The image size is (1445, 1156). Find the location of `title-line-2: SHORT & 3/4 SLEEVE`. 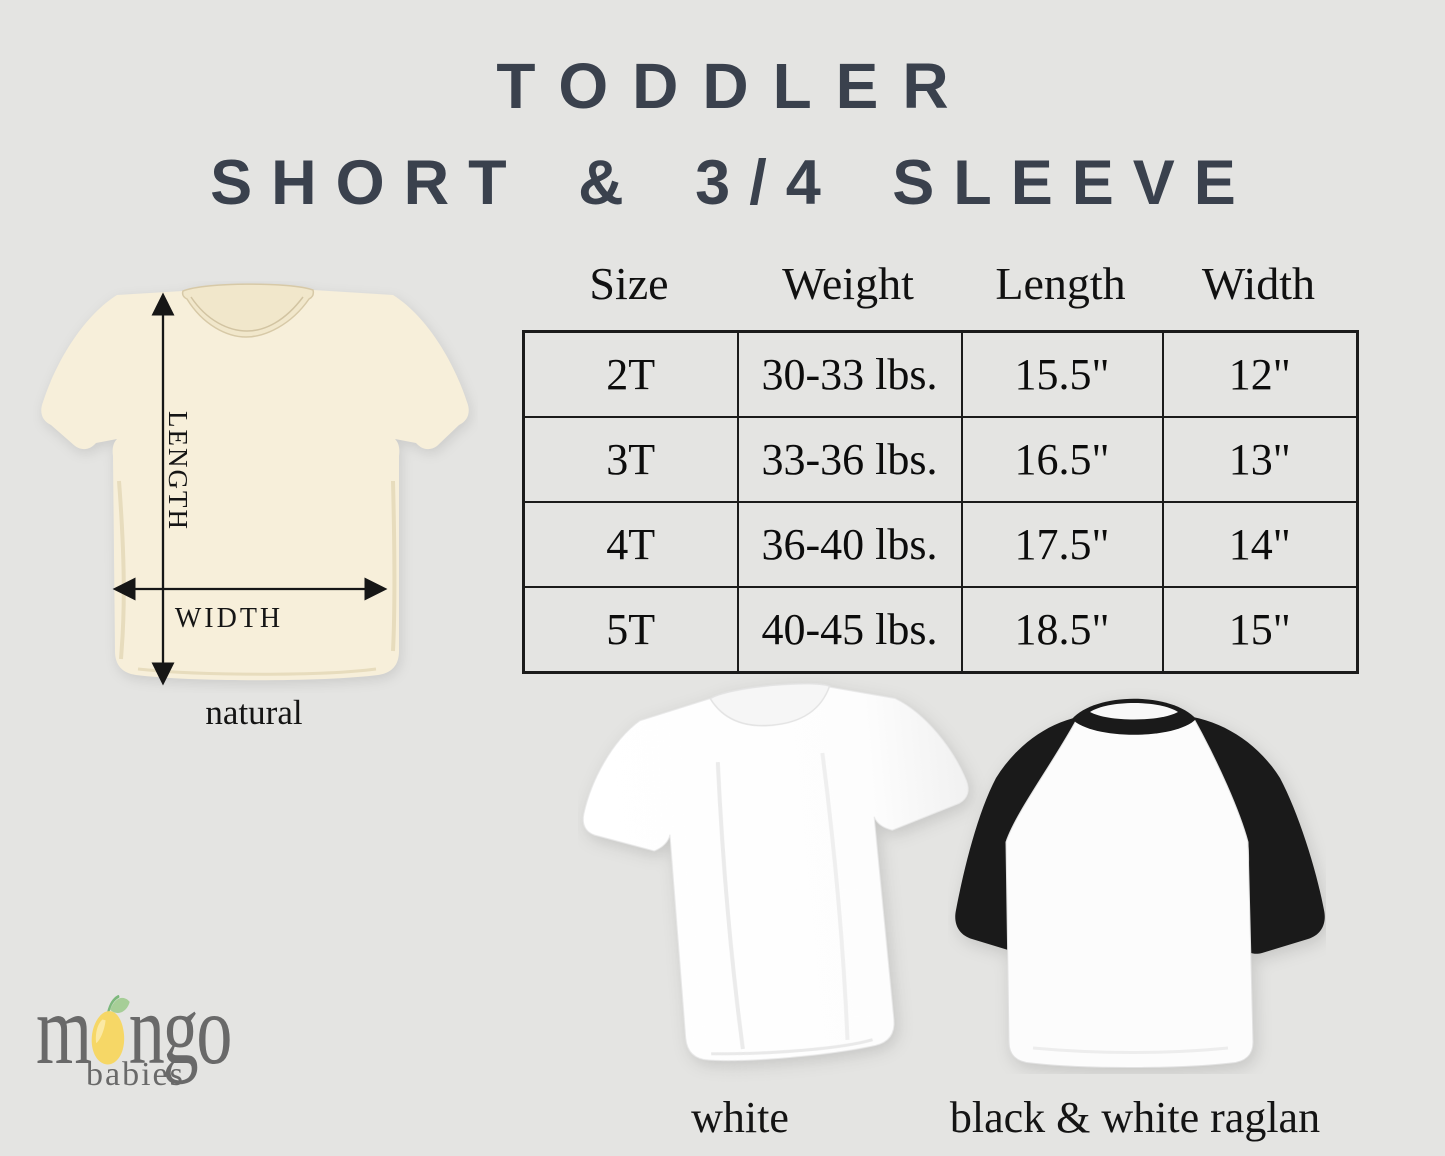

title-line-2: SHORT & 3/4 SLEEVE is located at coordinates (732, 183).